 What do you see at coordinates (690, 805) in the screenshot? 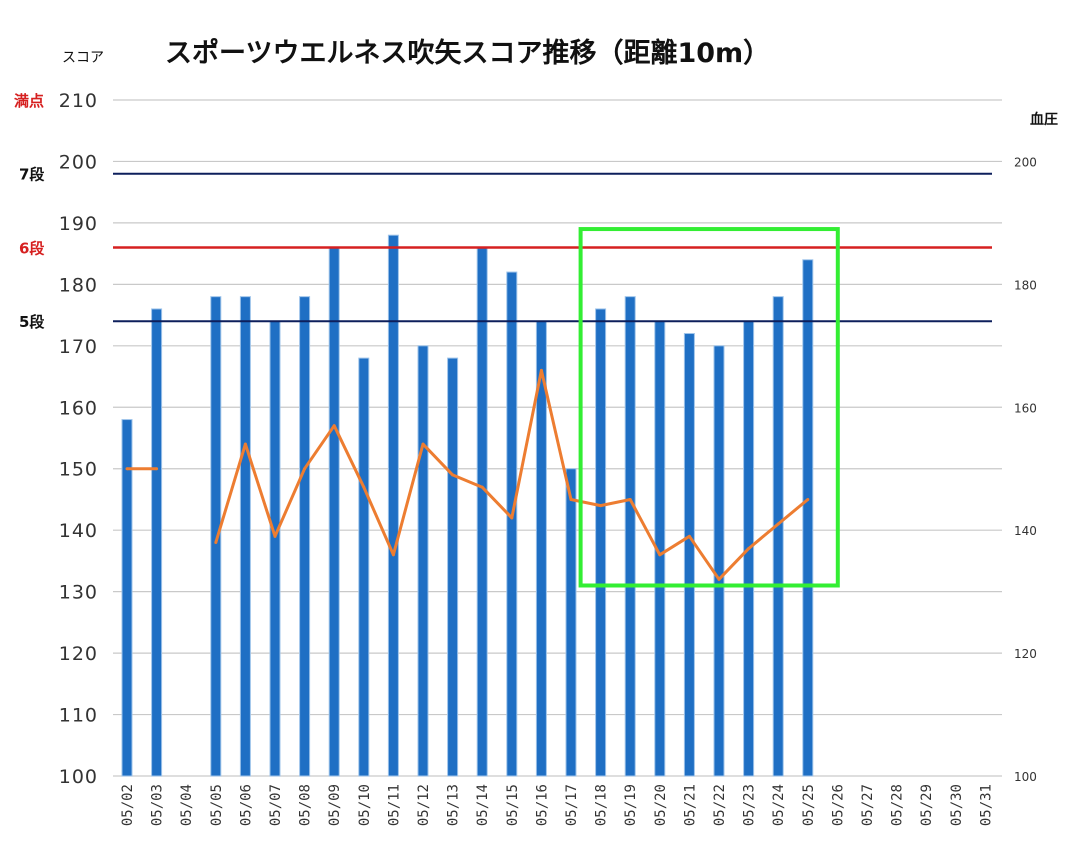
I see `x-tick-label: 05/21` at bounding box center [690, 805].